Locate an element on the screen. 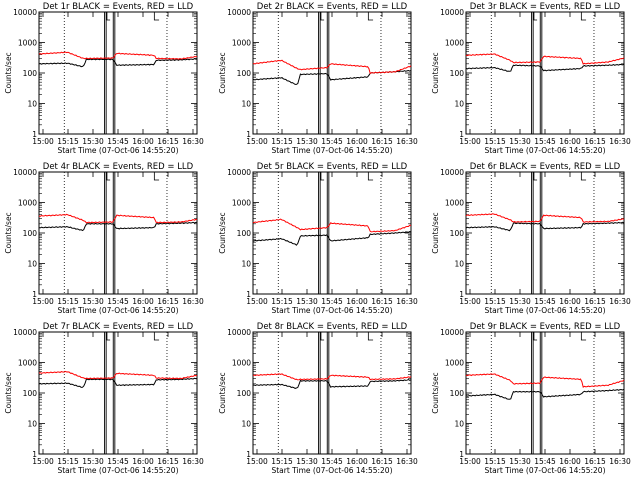  panel-title: Det 7r BLACK = Events, RED = LLD is located at coordinates (118, 327).